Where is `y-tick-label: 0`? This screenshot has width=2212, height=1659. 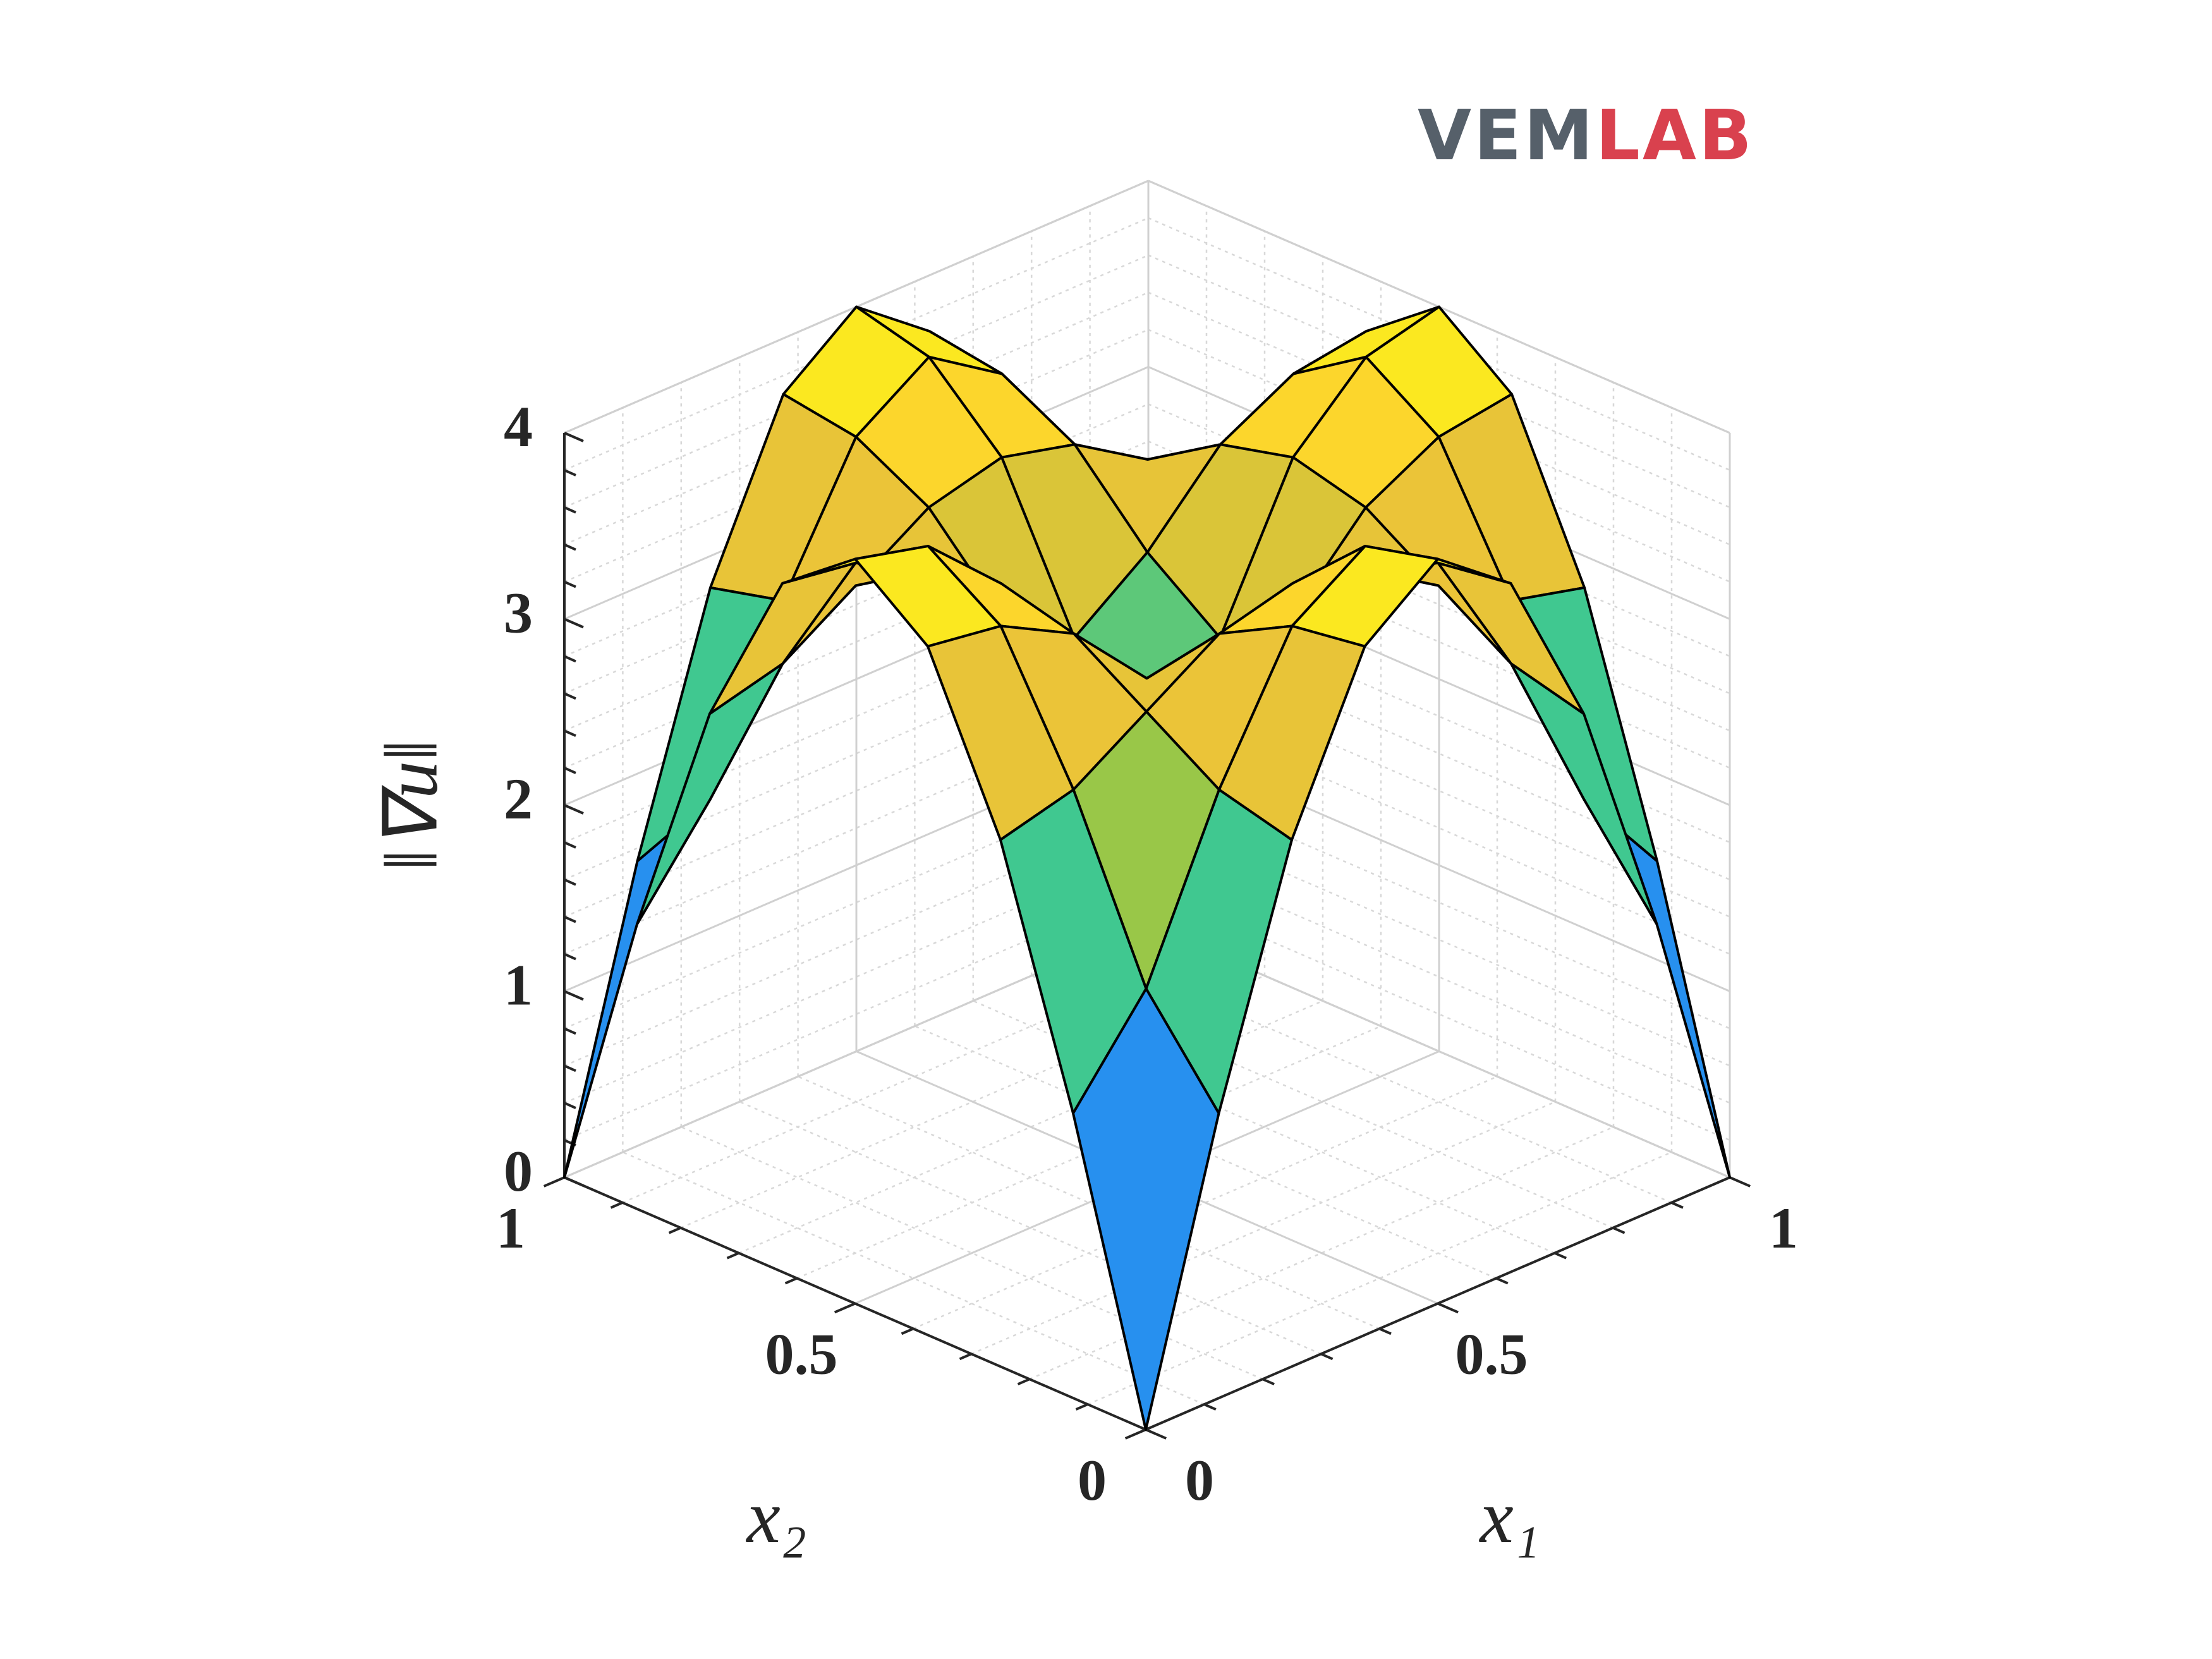
y-tick-label: 0 is located at coordinates (1092, 1480).